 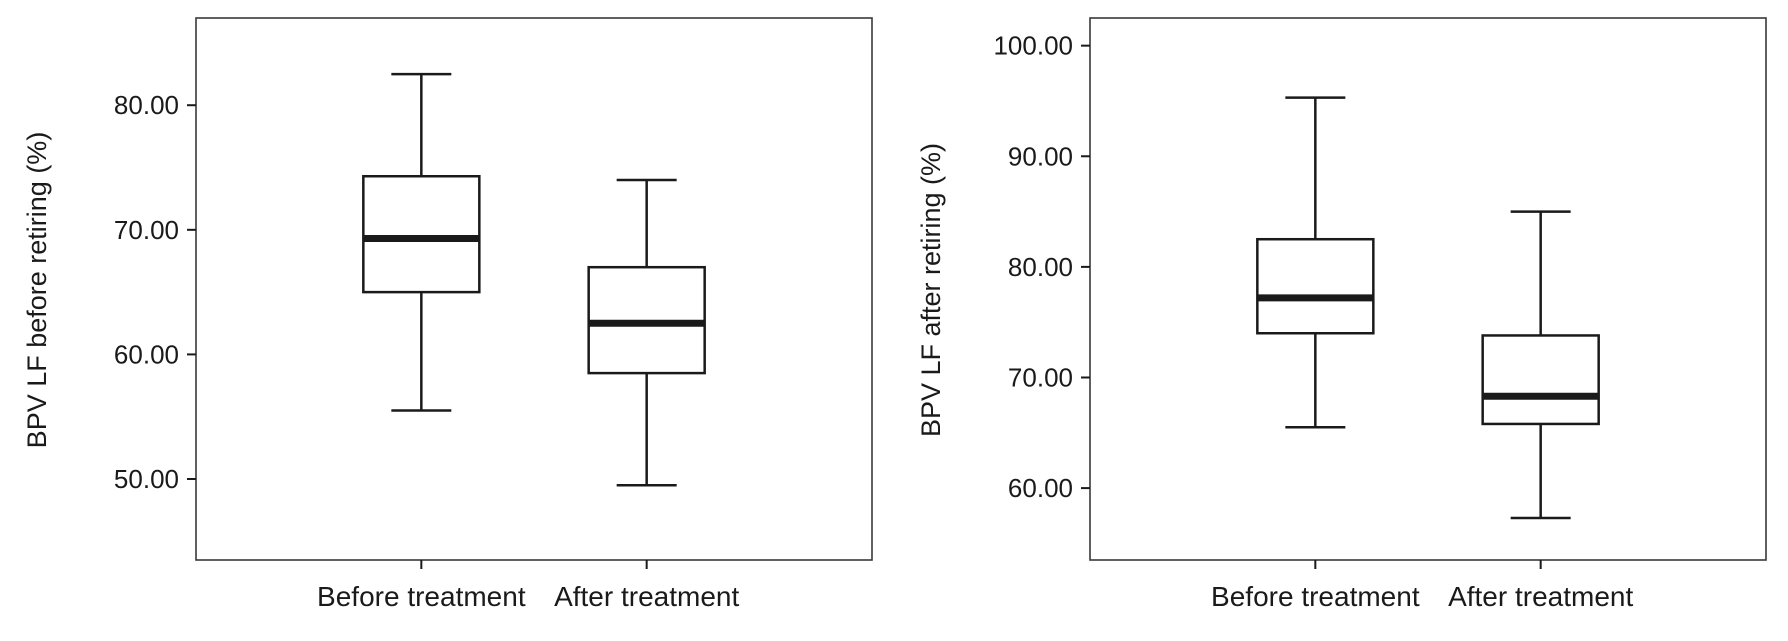 What do you see at coordinates (1033, 46) in the screenshot?
I see `y-tick-label: 100.00` at bounding box center [1033, 46].